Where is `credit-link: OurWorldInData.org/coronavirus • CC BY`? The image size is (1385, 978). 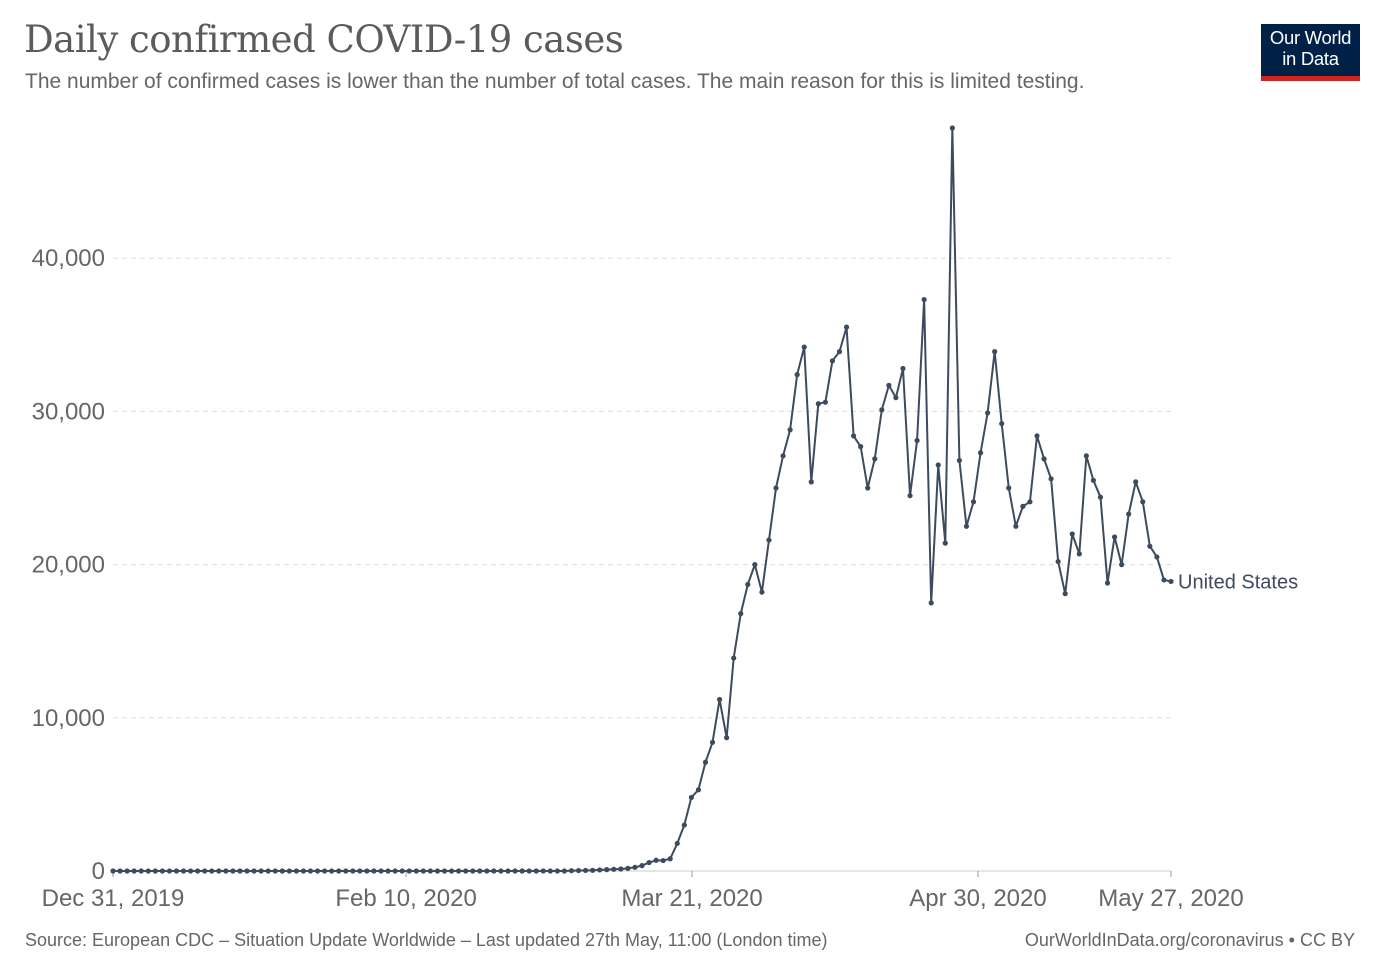
credit-link: OurWorldInData.org/coronavirus • CC BY is located at coordinates (1189, 940).